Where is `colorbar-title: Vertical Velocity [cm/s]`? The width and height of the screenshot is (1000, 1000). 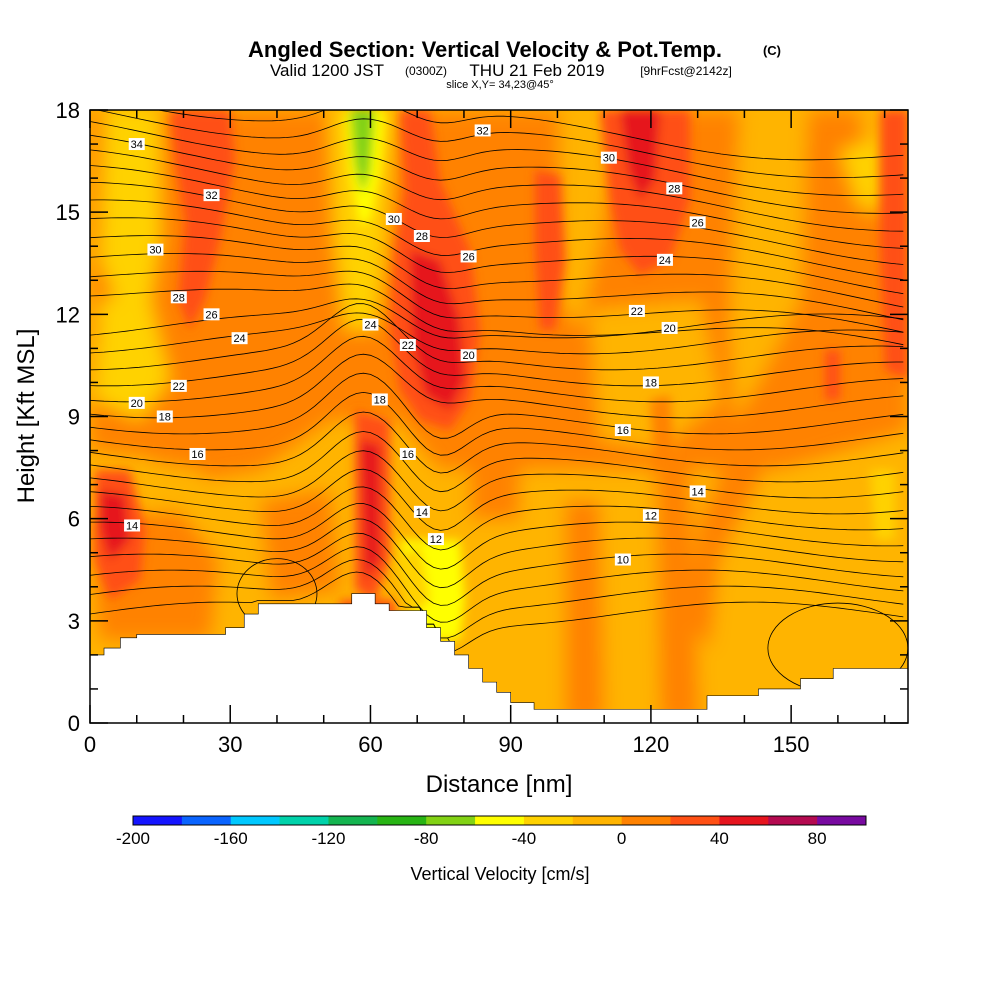
colorbar-title: Vertical Velocity [cm/s] is located at coordinates (499, 874).